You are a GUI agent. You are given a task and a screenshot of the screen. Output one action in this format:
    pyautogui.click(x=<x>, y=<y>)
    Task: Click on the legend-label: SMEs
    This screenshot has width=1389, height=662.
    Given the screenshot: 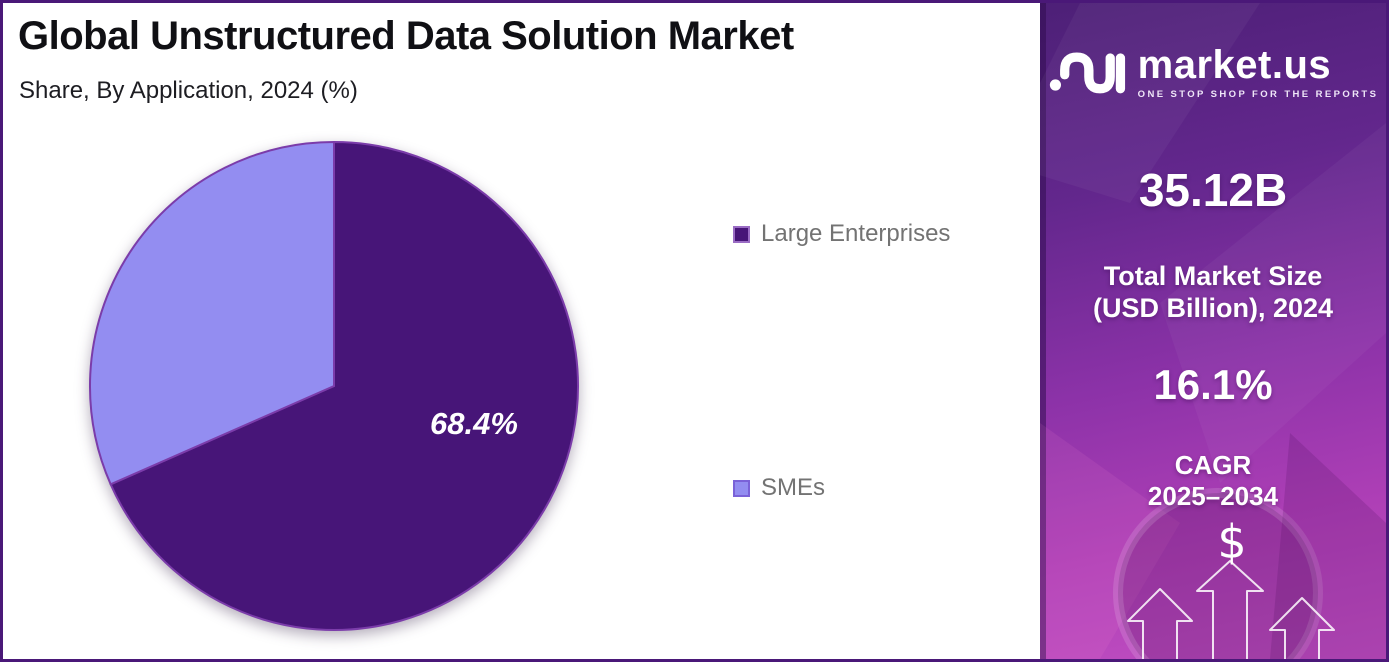 What is the action you would take?
    pyautogui.click(x=793, y=487)
    